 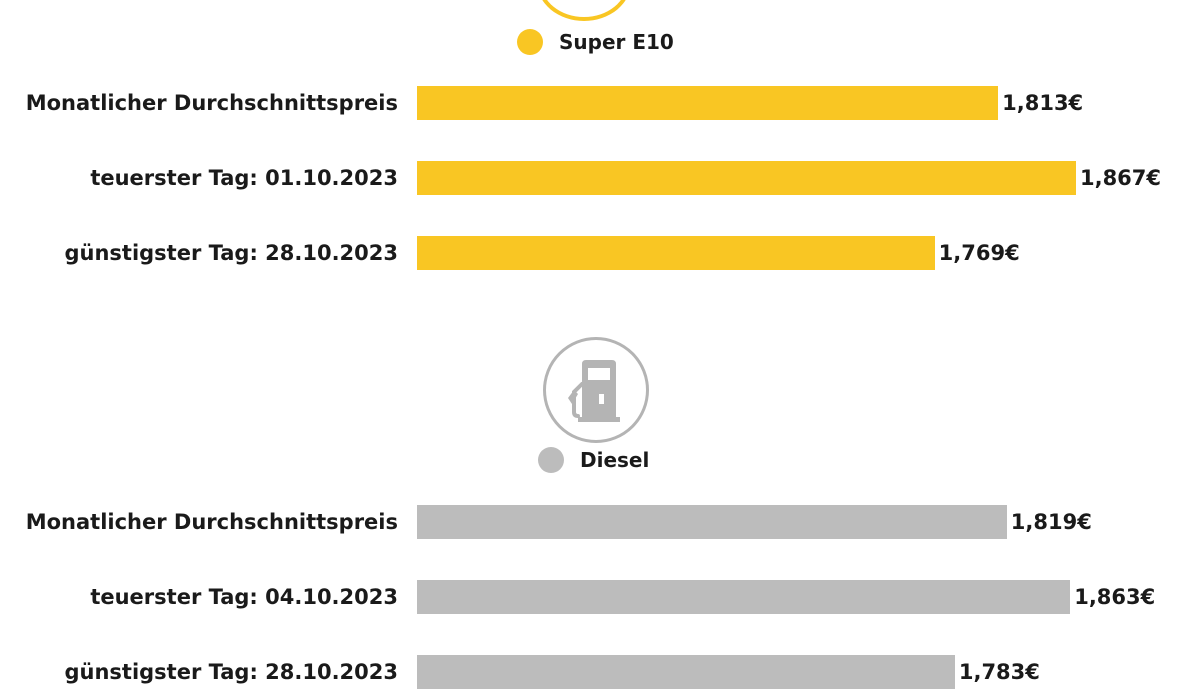 I want to click on legend-label-super-e10: Super E10, so click(x=616, y=42).